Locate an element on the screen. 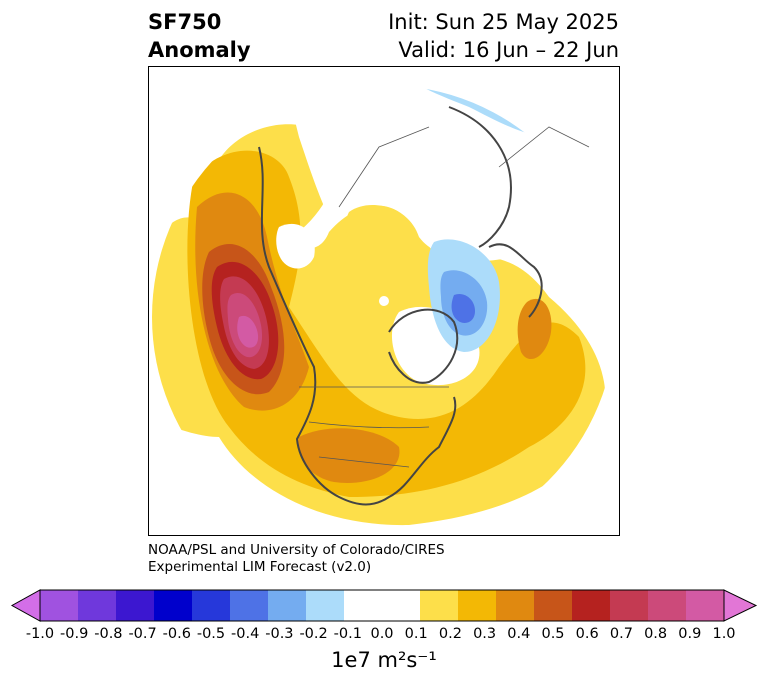 This screenshot has height=688, width=768. colorbar-tick-label: -0.9 is located at coordinates (74, 634).